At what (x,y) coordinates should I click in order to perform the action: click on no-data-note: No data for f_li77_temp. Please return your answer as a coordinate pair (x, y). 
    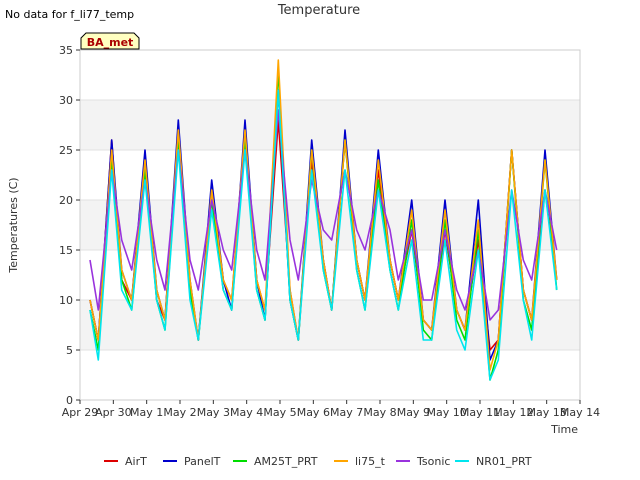
    Looking at the image, I should click on (69, 14).